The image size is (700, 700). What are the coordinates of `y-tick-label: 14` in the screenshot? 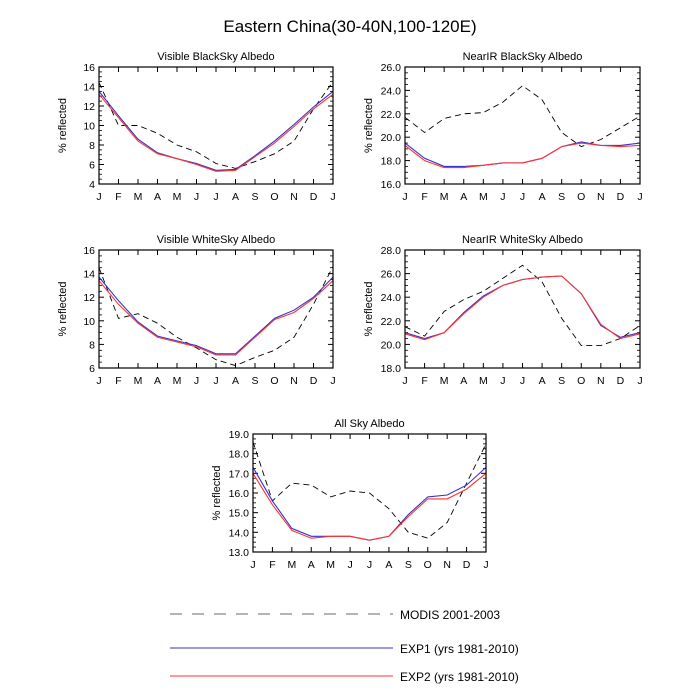 It's located at (89, 275).